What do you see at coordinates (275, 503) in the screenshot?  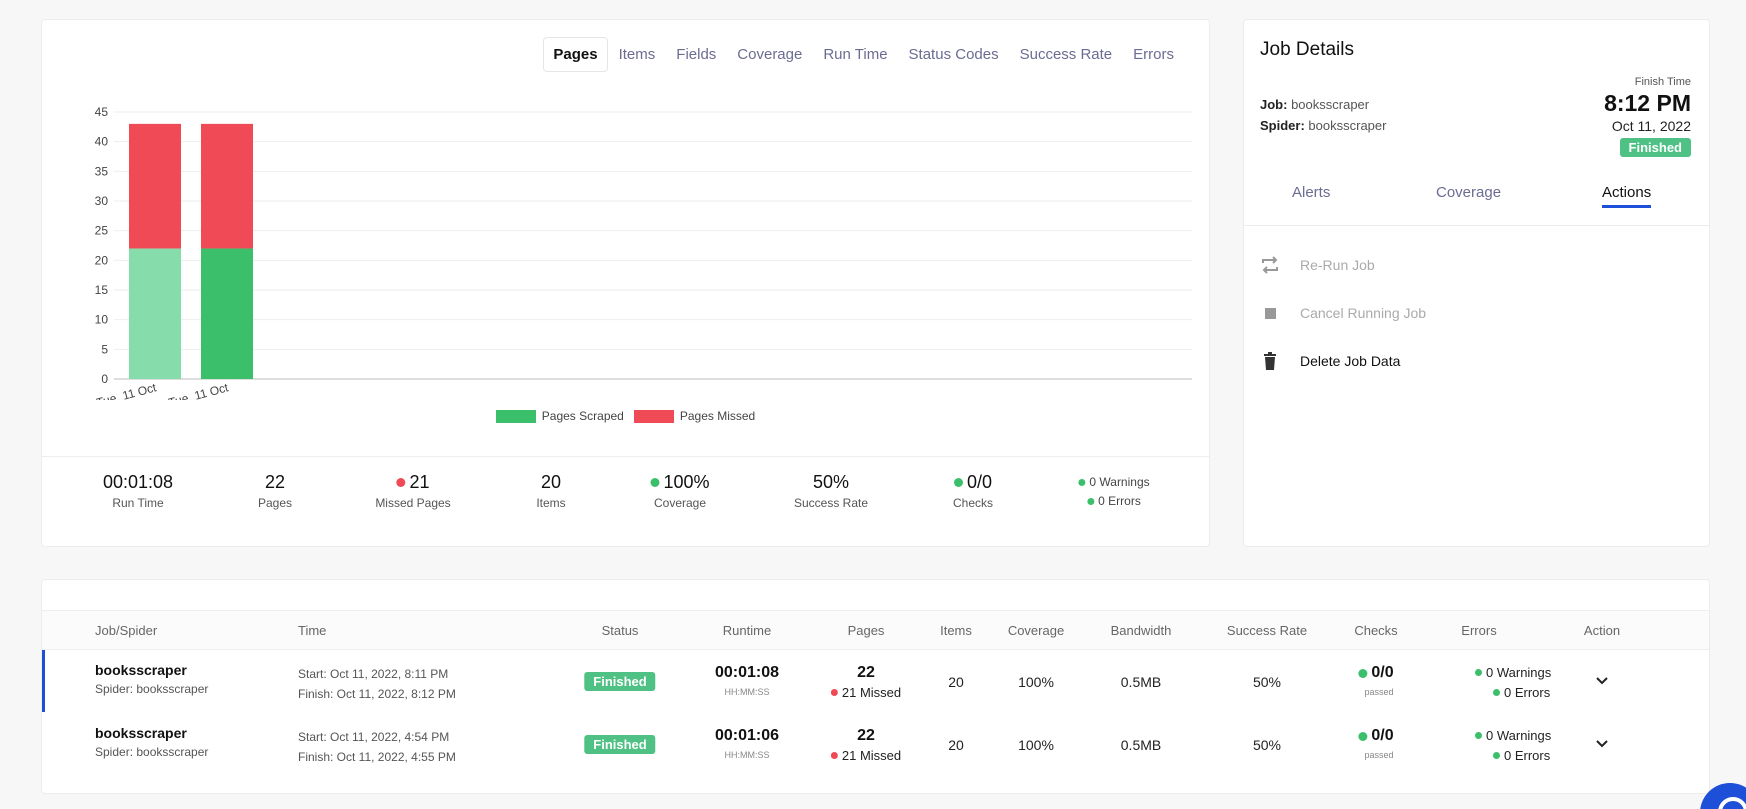 I see `stat-label: Pages` at bounding box center [275, 503].